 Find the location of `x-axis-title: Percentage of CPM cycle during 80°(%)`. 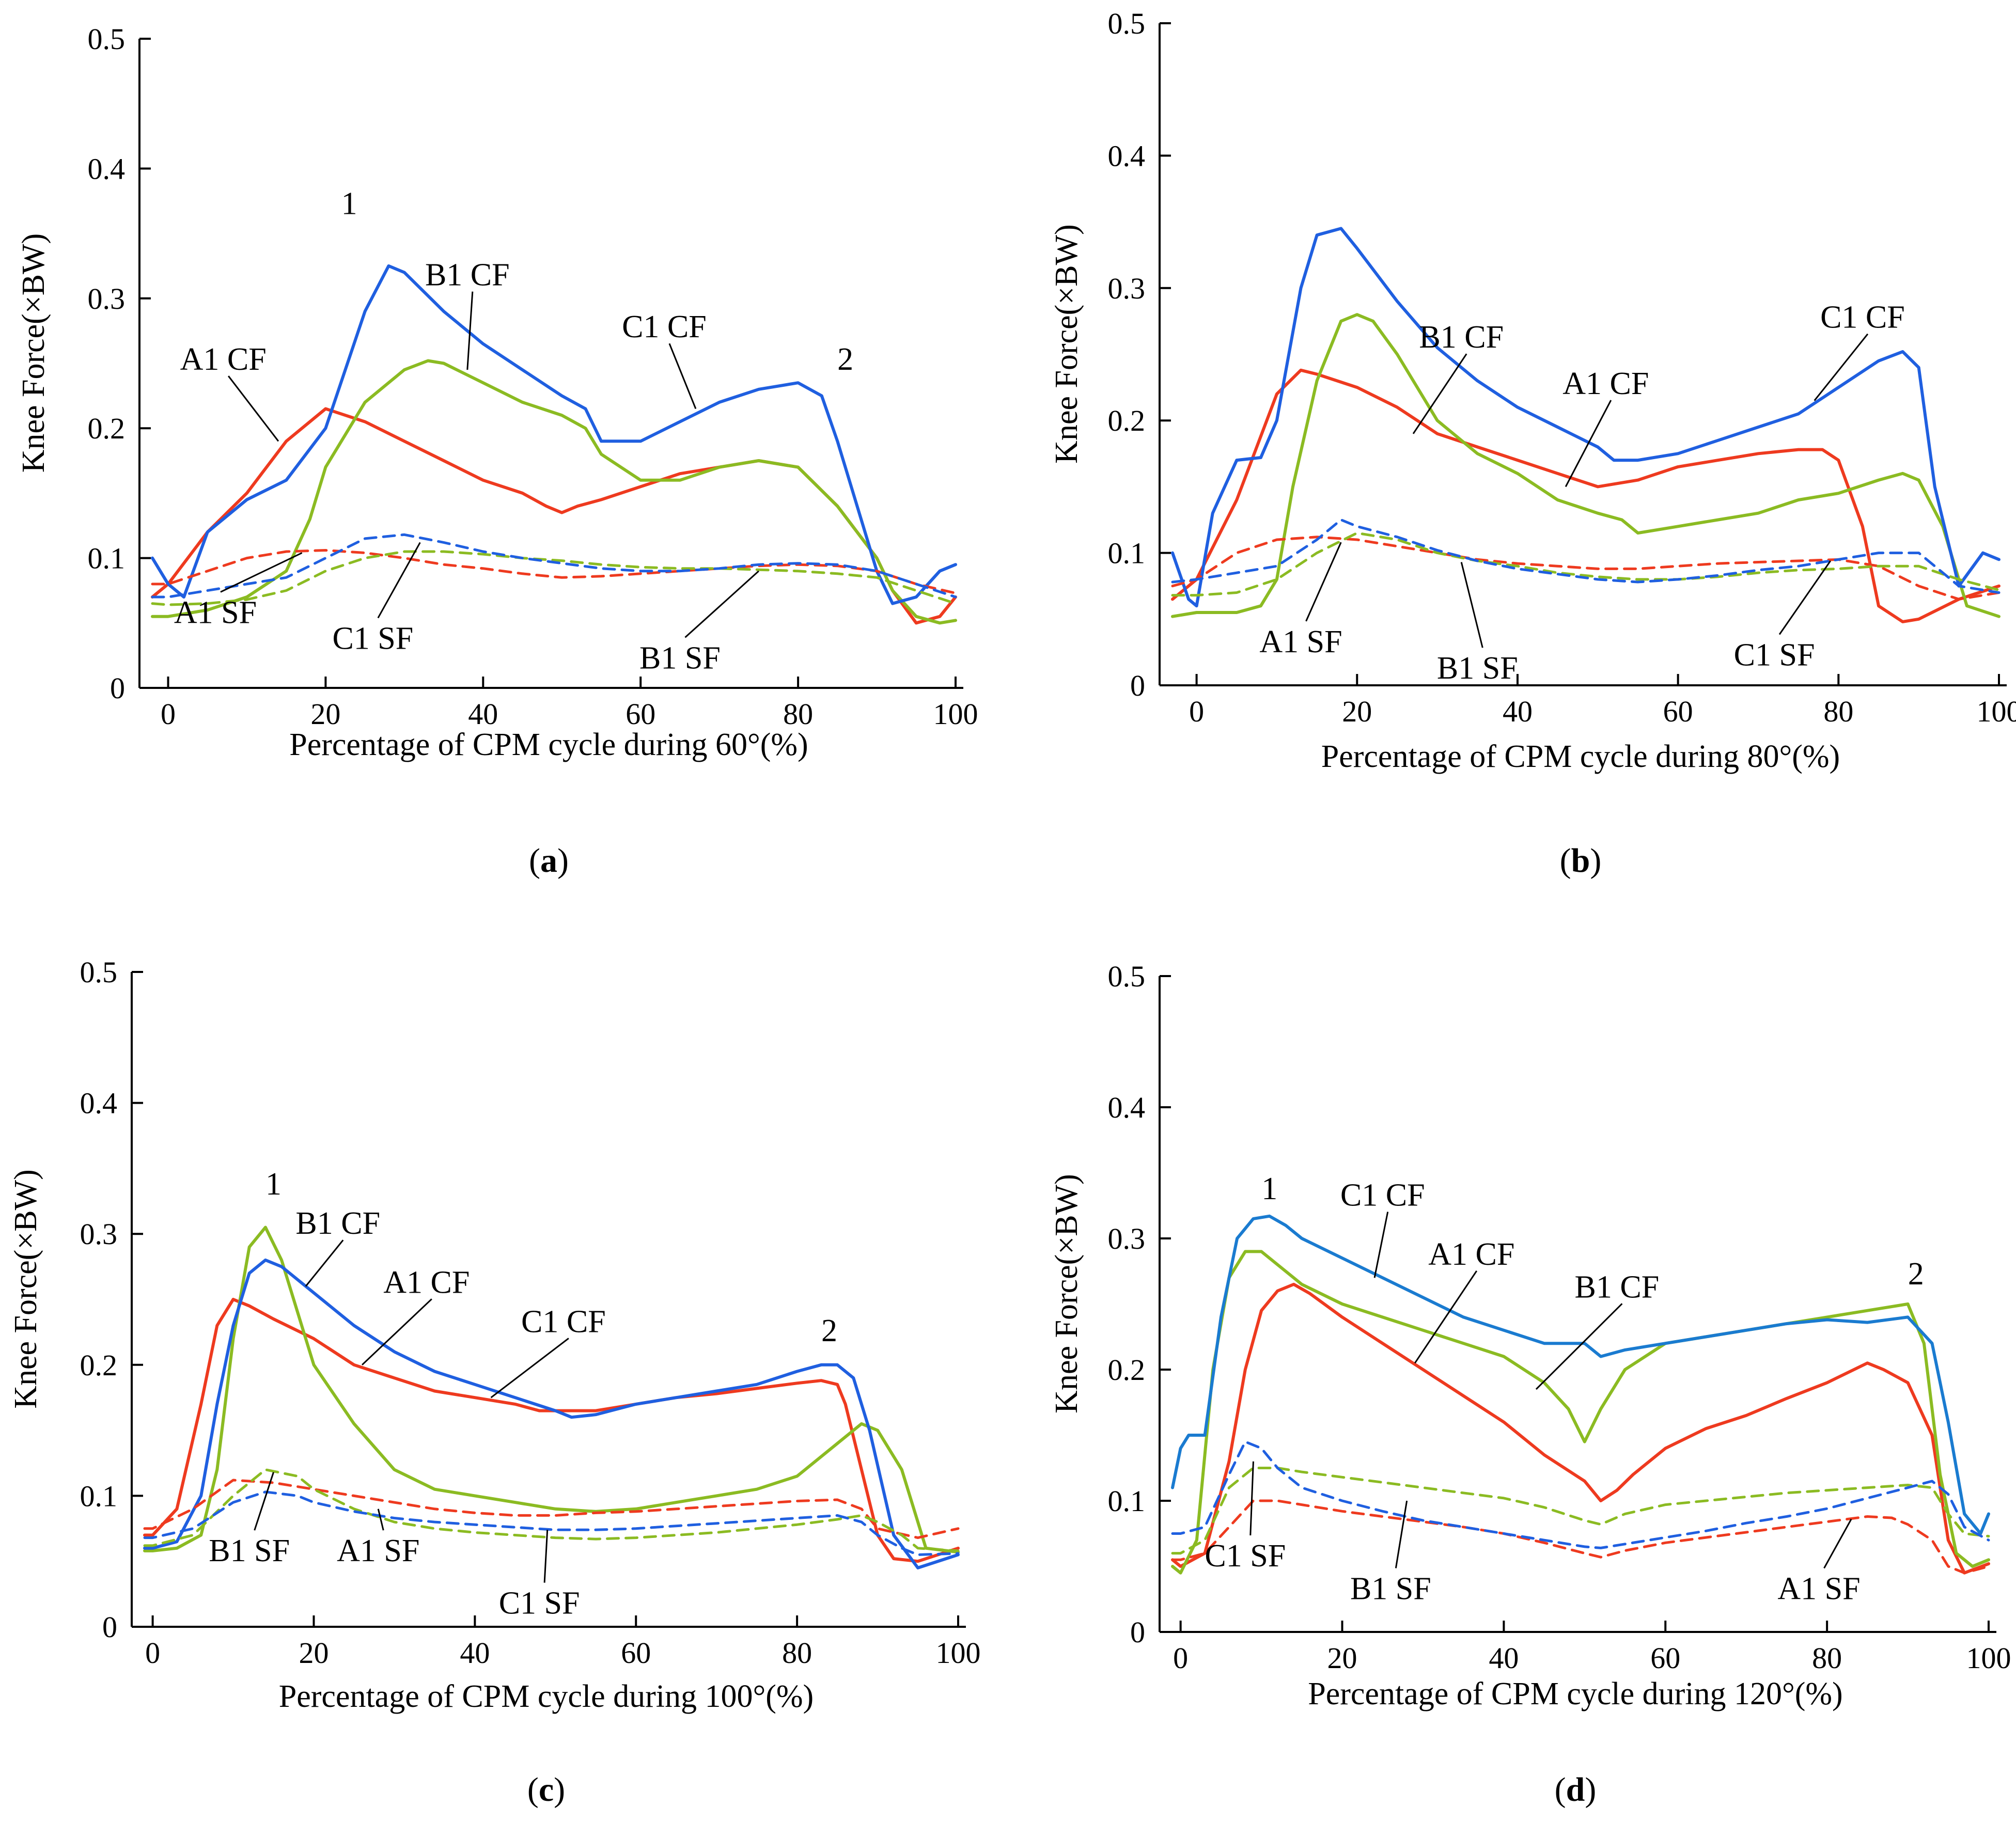

x-axis-title: Percentage of CPM cycle during 80°(%) is located at coordinates (1580, 757).